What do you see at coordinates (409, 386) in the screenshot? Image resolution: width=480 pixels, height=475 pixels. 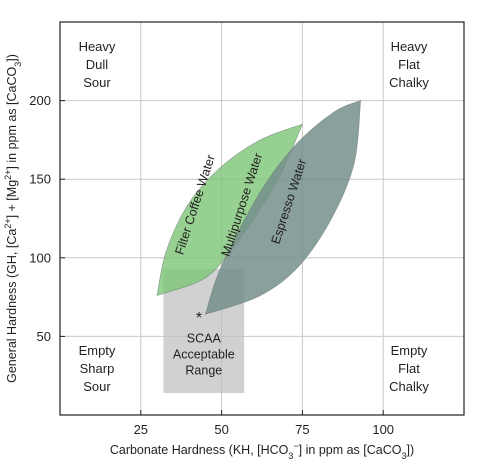 I see `corner-label-bottom-right-3: Chalky` at bounding box center [409, 386].